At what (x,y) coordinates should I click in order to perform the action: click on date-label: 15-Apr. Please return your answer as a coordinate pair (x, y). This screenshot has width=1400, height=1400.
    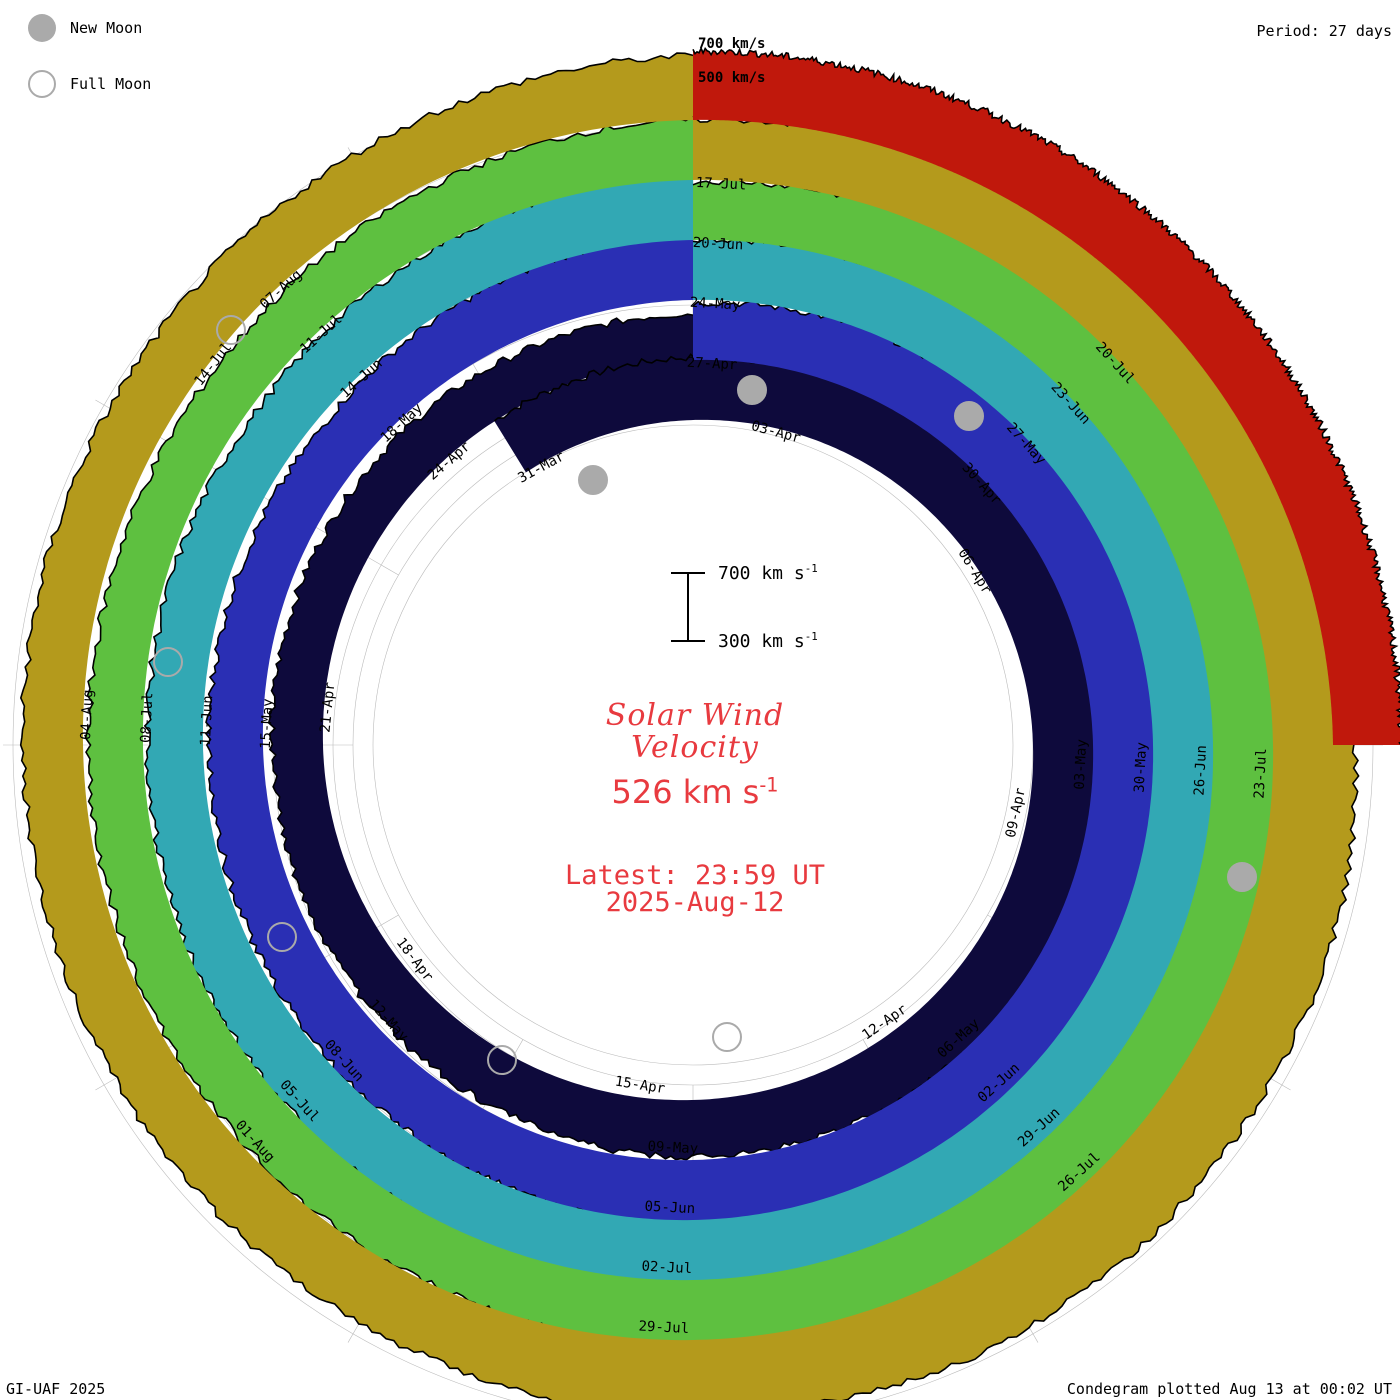
    Looking at the image, I should click on (640, 1086).